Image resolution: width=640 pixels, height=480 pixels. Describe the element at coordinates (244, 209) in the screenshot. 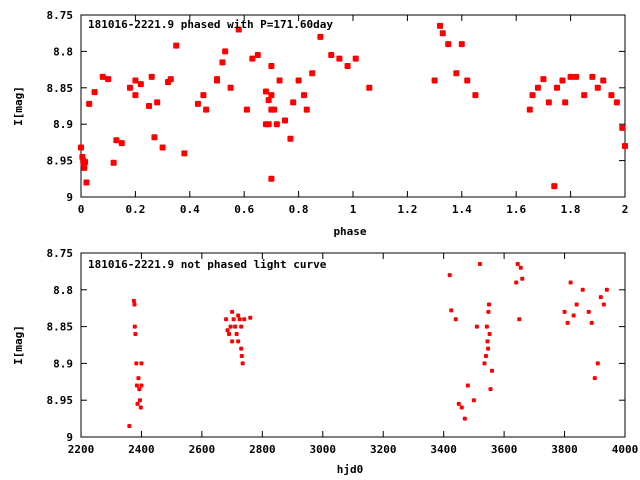

I see `phased-x-tick-label: 0.6` at that location.